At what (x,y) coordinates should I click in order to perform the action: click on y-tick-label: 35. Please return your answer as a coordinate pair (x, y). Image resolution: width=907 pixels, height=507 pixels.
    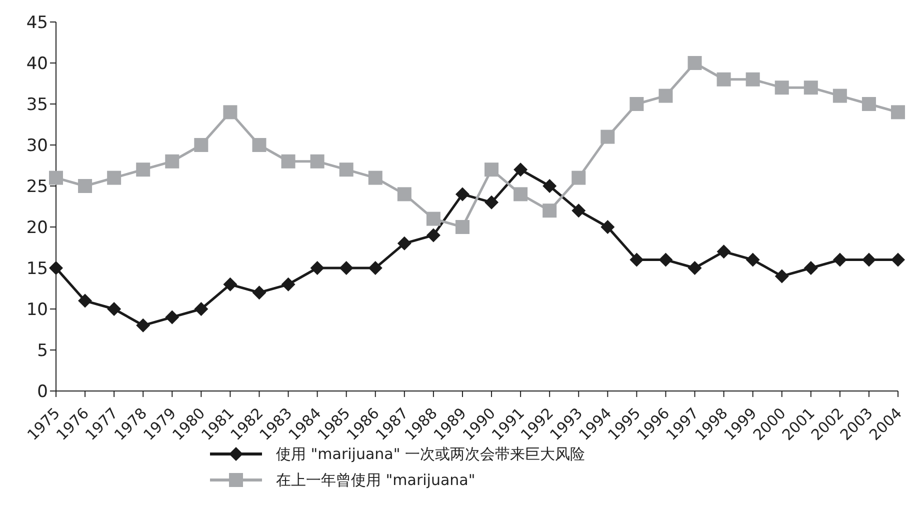
    Looking at the image, I should click on (37, 105).